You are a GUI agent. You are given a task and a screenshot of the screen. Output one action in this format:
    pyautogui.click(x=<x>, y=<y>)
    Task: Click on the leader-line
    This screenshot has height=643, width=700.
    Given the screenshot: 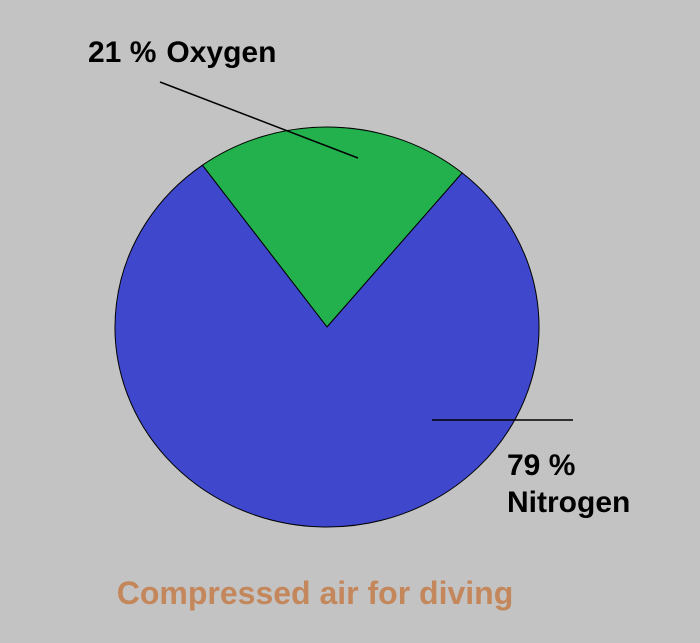 What is the action you would take?
    pyautogui.click(x=259, y=120)
    